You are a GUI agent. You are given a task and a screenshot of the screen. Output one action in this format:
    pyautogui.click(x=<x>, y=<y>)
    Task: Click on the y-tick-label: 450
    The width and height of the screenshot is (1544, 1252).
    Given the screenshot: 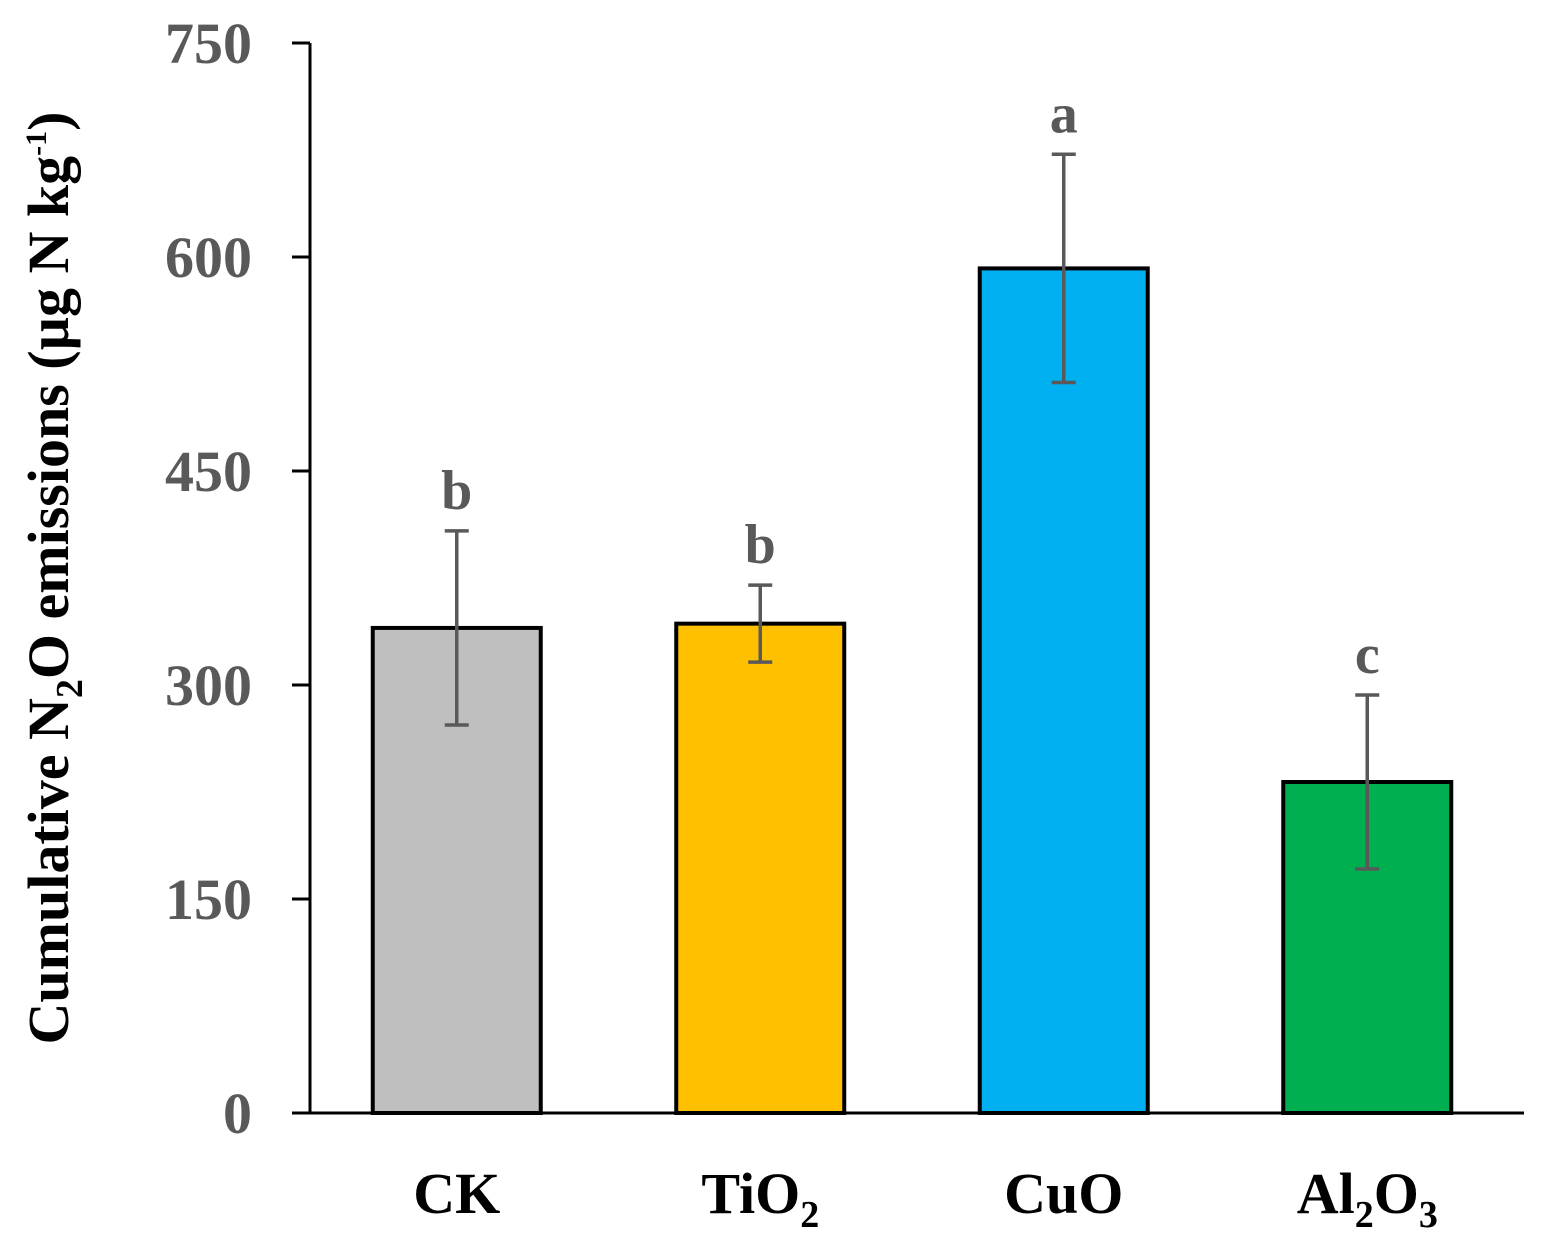 What is the action you would take?
    pyautogui.click(x=208, y=471)
    